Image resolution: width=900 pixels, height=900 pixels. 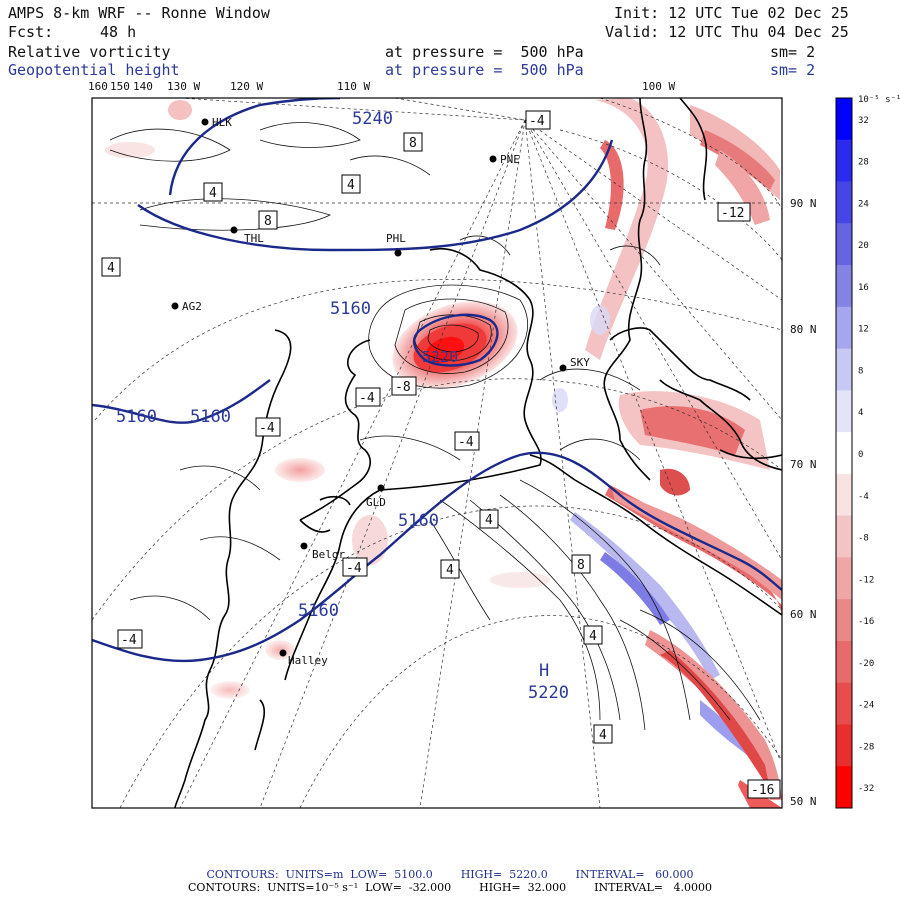 What do you see at coordinates (866, 706) in the screenshot?
I see `colorbar-tick-label: -24` at bounding box center [866, 706].